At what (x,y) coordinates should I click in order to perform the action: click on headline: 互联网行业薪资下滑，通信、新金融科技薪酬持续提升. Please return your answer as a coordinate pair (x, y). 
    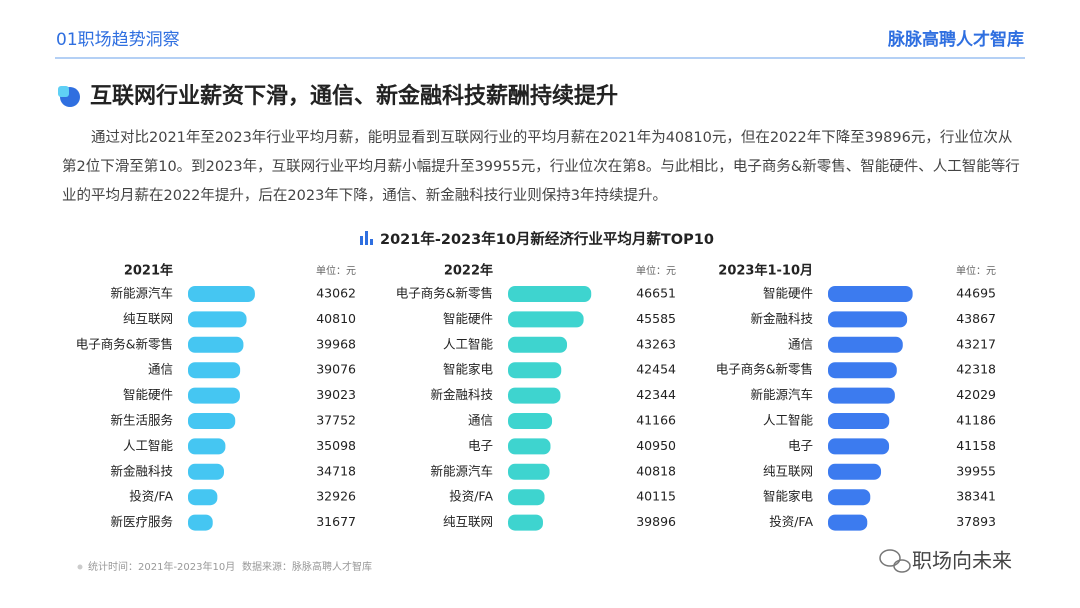
    Looking at the image, I should click on (354, 96).